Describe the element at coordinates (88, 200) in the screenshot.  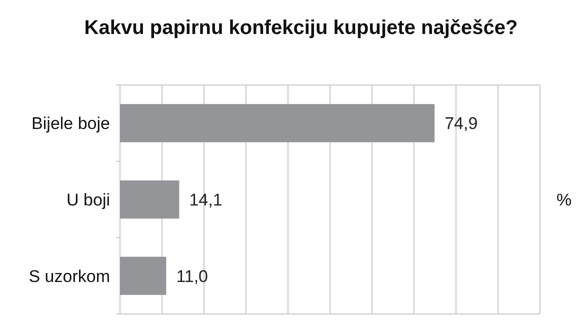
I see `y-tick-label: U boji` at that location.